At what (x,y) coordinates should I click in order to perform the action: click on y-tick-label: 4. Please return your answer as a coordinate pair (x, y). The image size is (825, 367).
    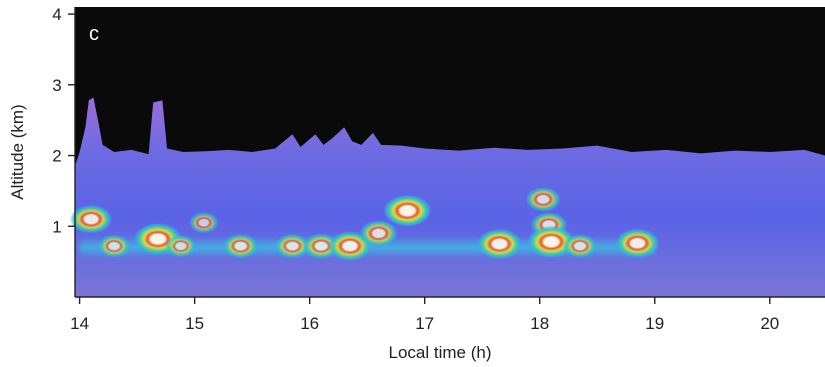
    Looking at the image, I should click on (56, 14).